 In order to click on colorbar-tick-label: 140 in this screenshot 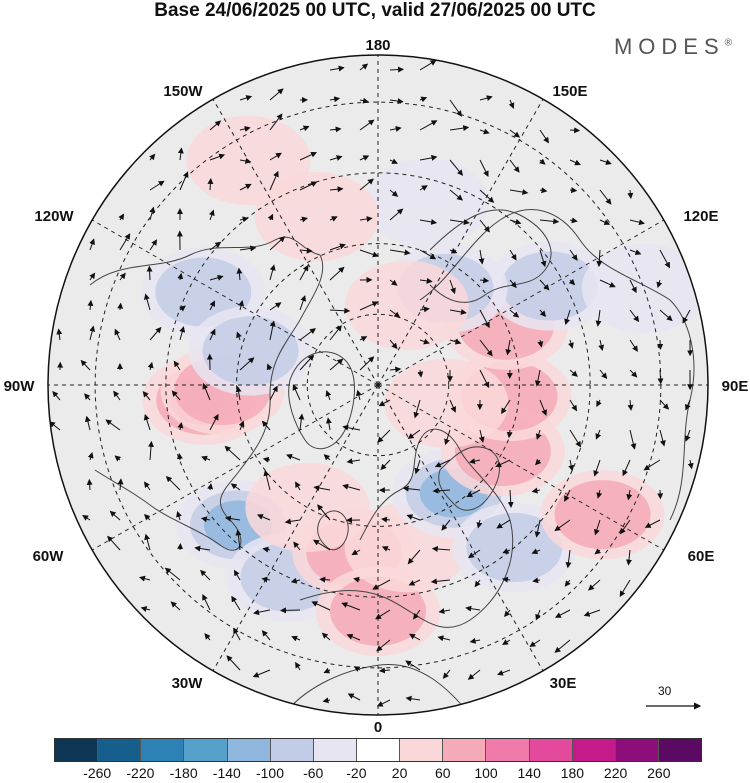, I will do `click(529, 773)`.